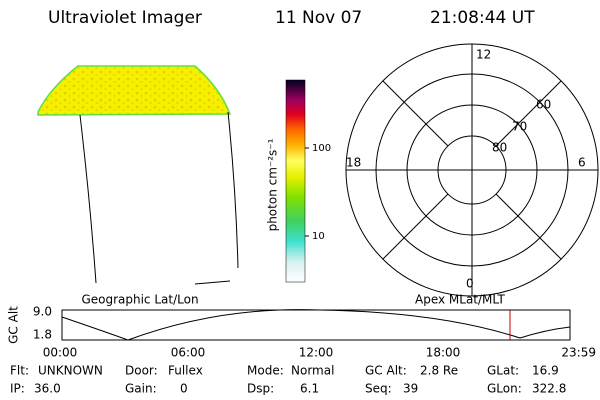 The image size is (600, 400). Describe the element at coordinates (70, 371) in the screenshot. I see `status-value: UNKNOWN` at that location.